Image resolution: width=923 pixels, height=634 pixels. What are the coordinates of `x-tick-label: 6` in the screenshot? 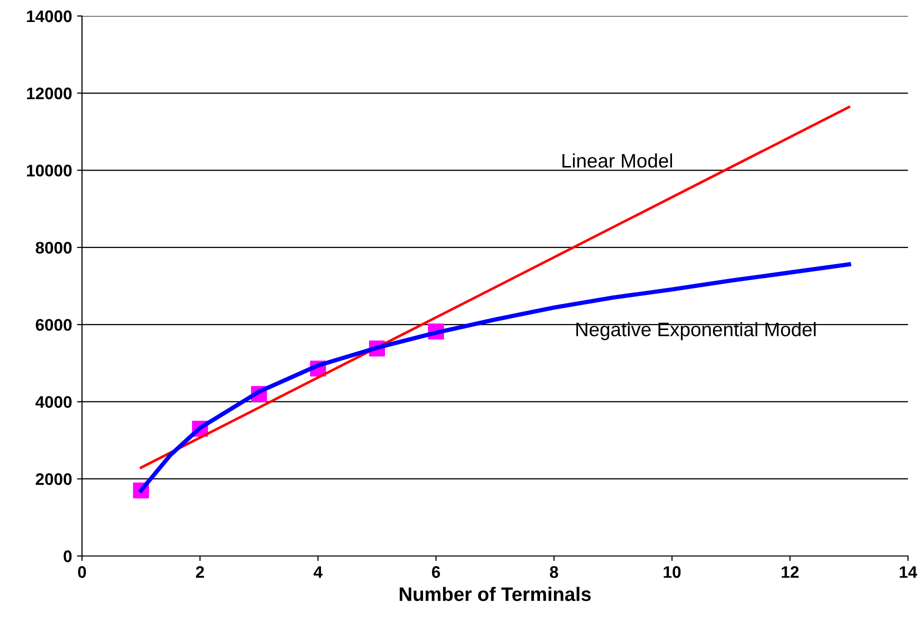 It's located at (436, 572).